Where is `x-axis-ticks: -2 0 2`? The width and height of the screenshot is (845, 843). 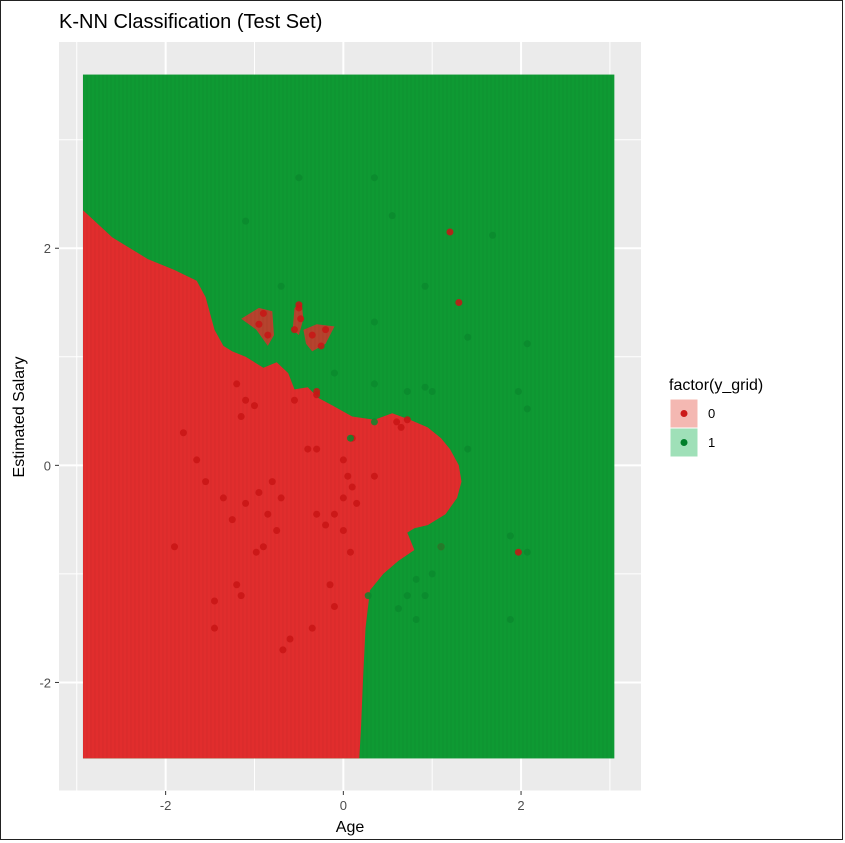
x-axis-ticks: -2 0 2 is located at coordinates (342, 802).